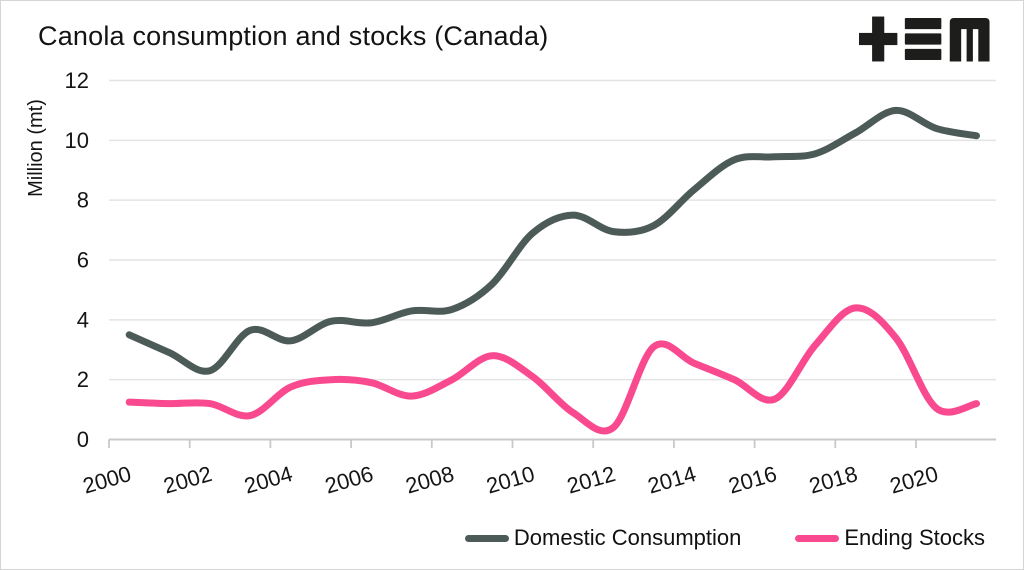  Describe the element at coordinates (77, 140) in the screenshot. I see `y-tick-label: 10` at that location.